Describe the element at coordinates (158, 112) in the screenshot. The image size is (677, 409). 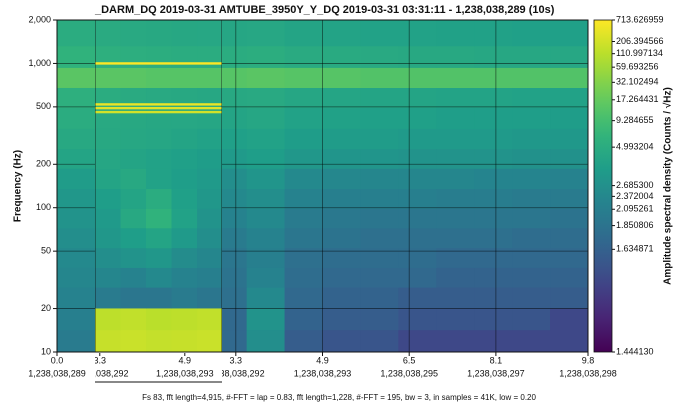
I see `spectral-line` at that location.